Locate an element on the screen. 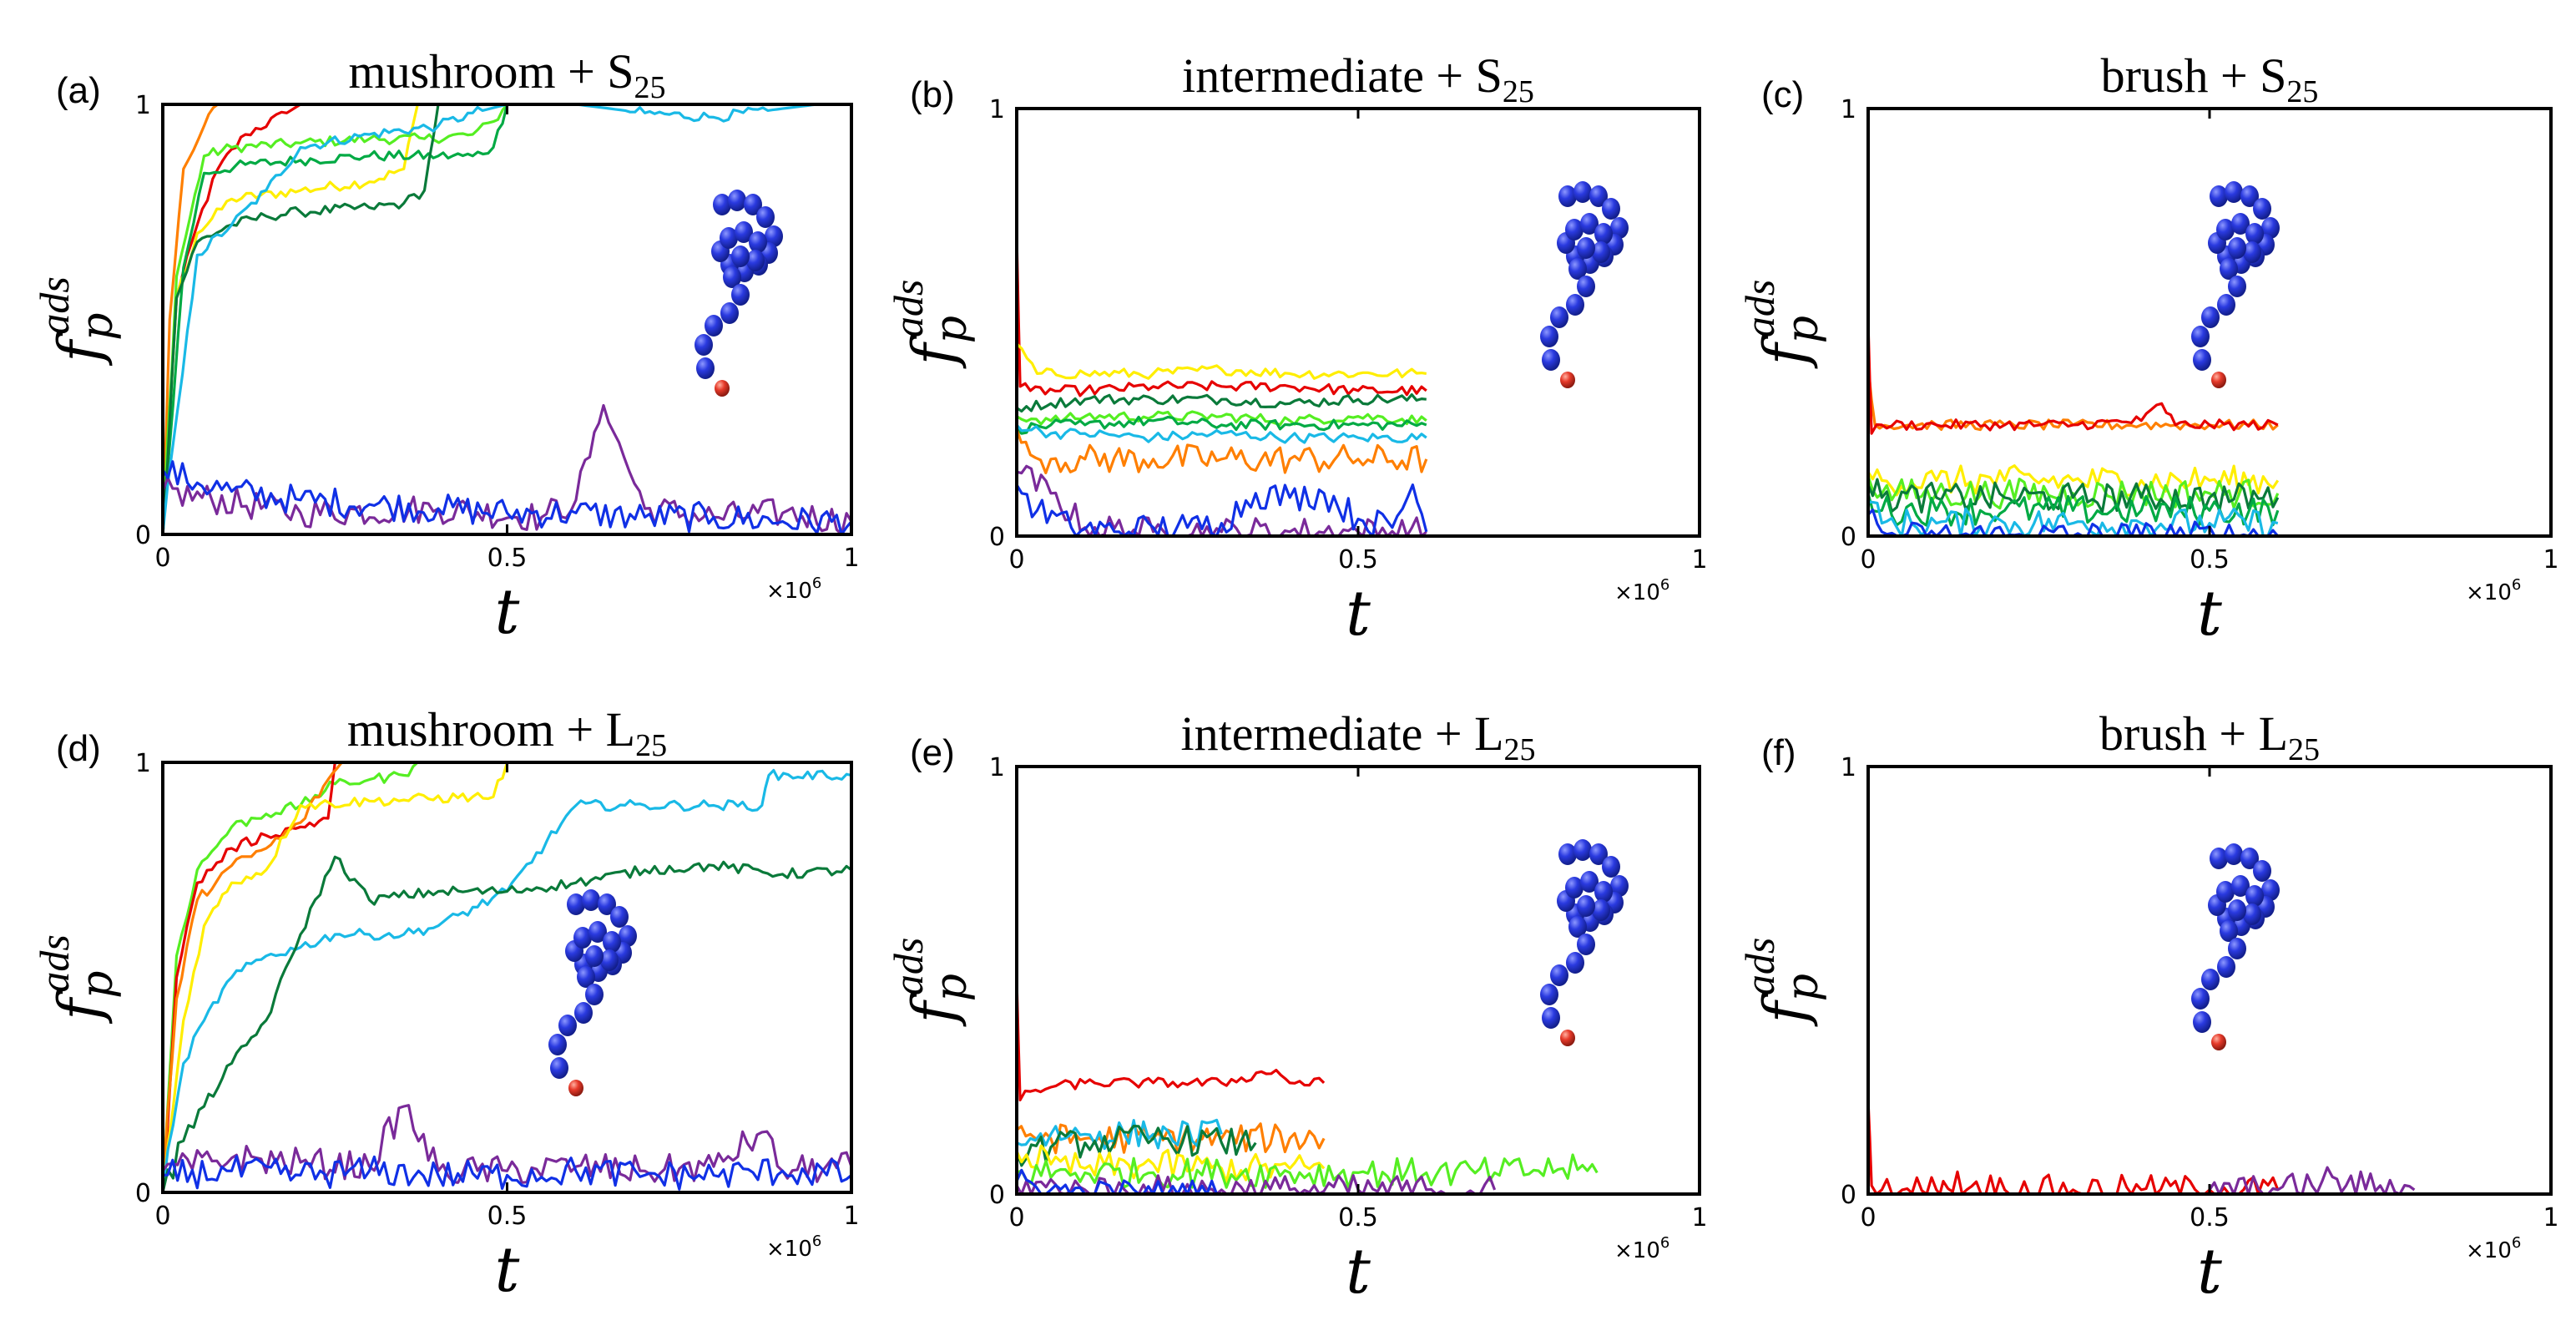 The height and width of the screenshot is (1326, 2576). chart-title: mushroom + S25 is located at coordinates (506, 74).